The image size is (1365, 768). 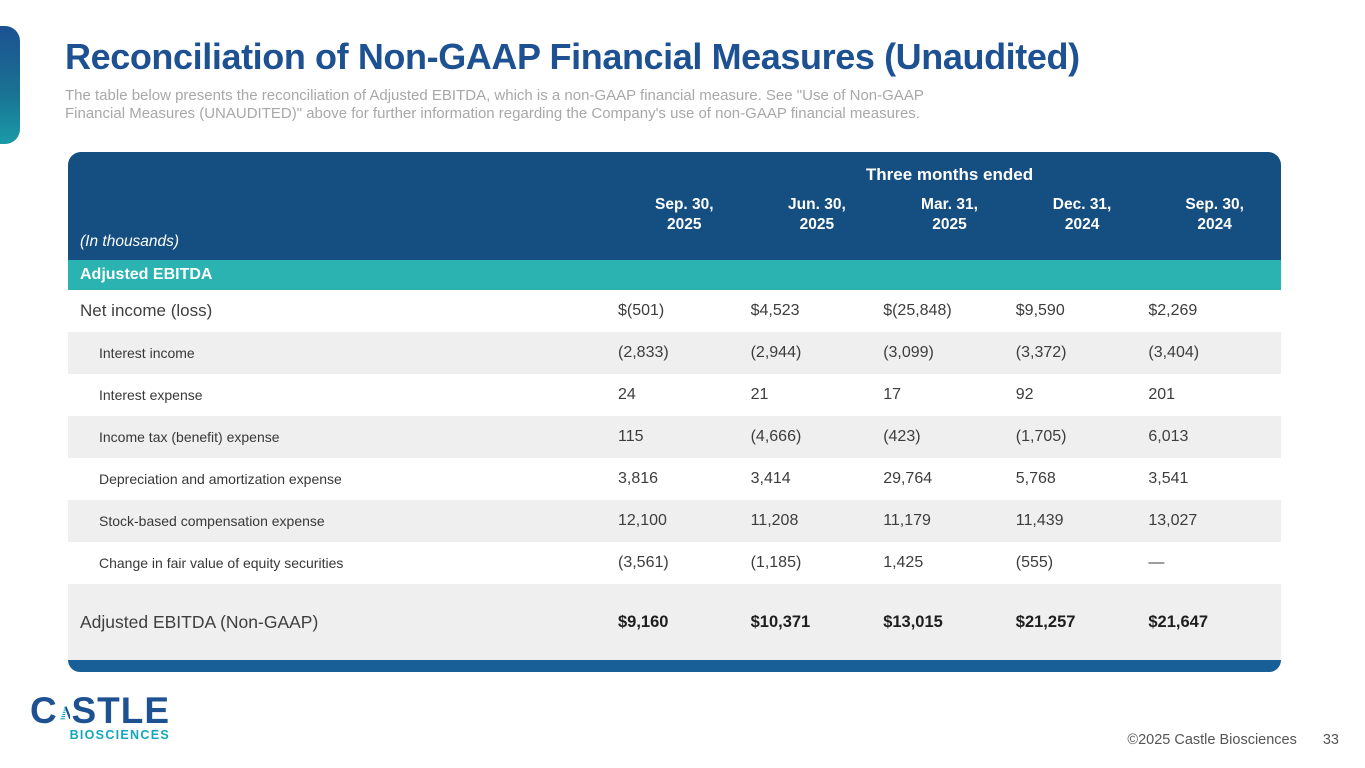 I want to click on period-header: Three months ended, so click(x=949, y=174).